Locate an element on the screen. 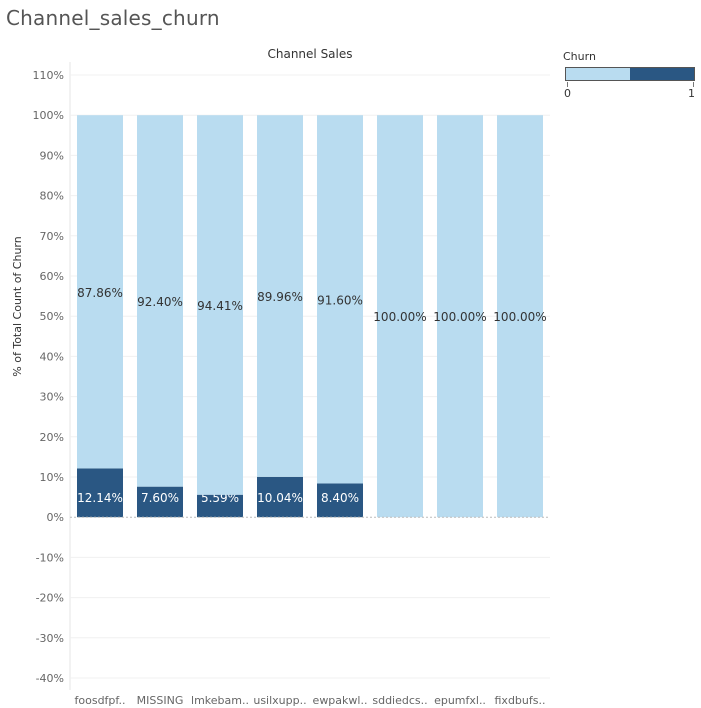 This screenshot has height=708, width=701. y-tick-label: 40% is located at coordinates (52, 356).